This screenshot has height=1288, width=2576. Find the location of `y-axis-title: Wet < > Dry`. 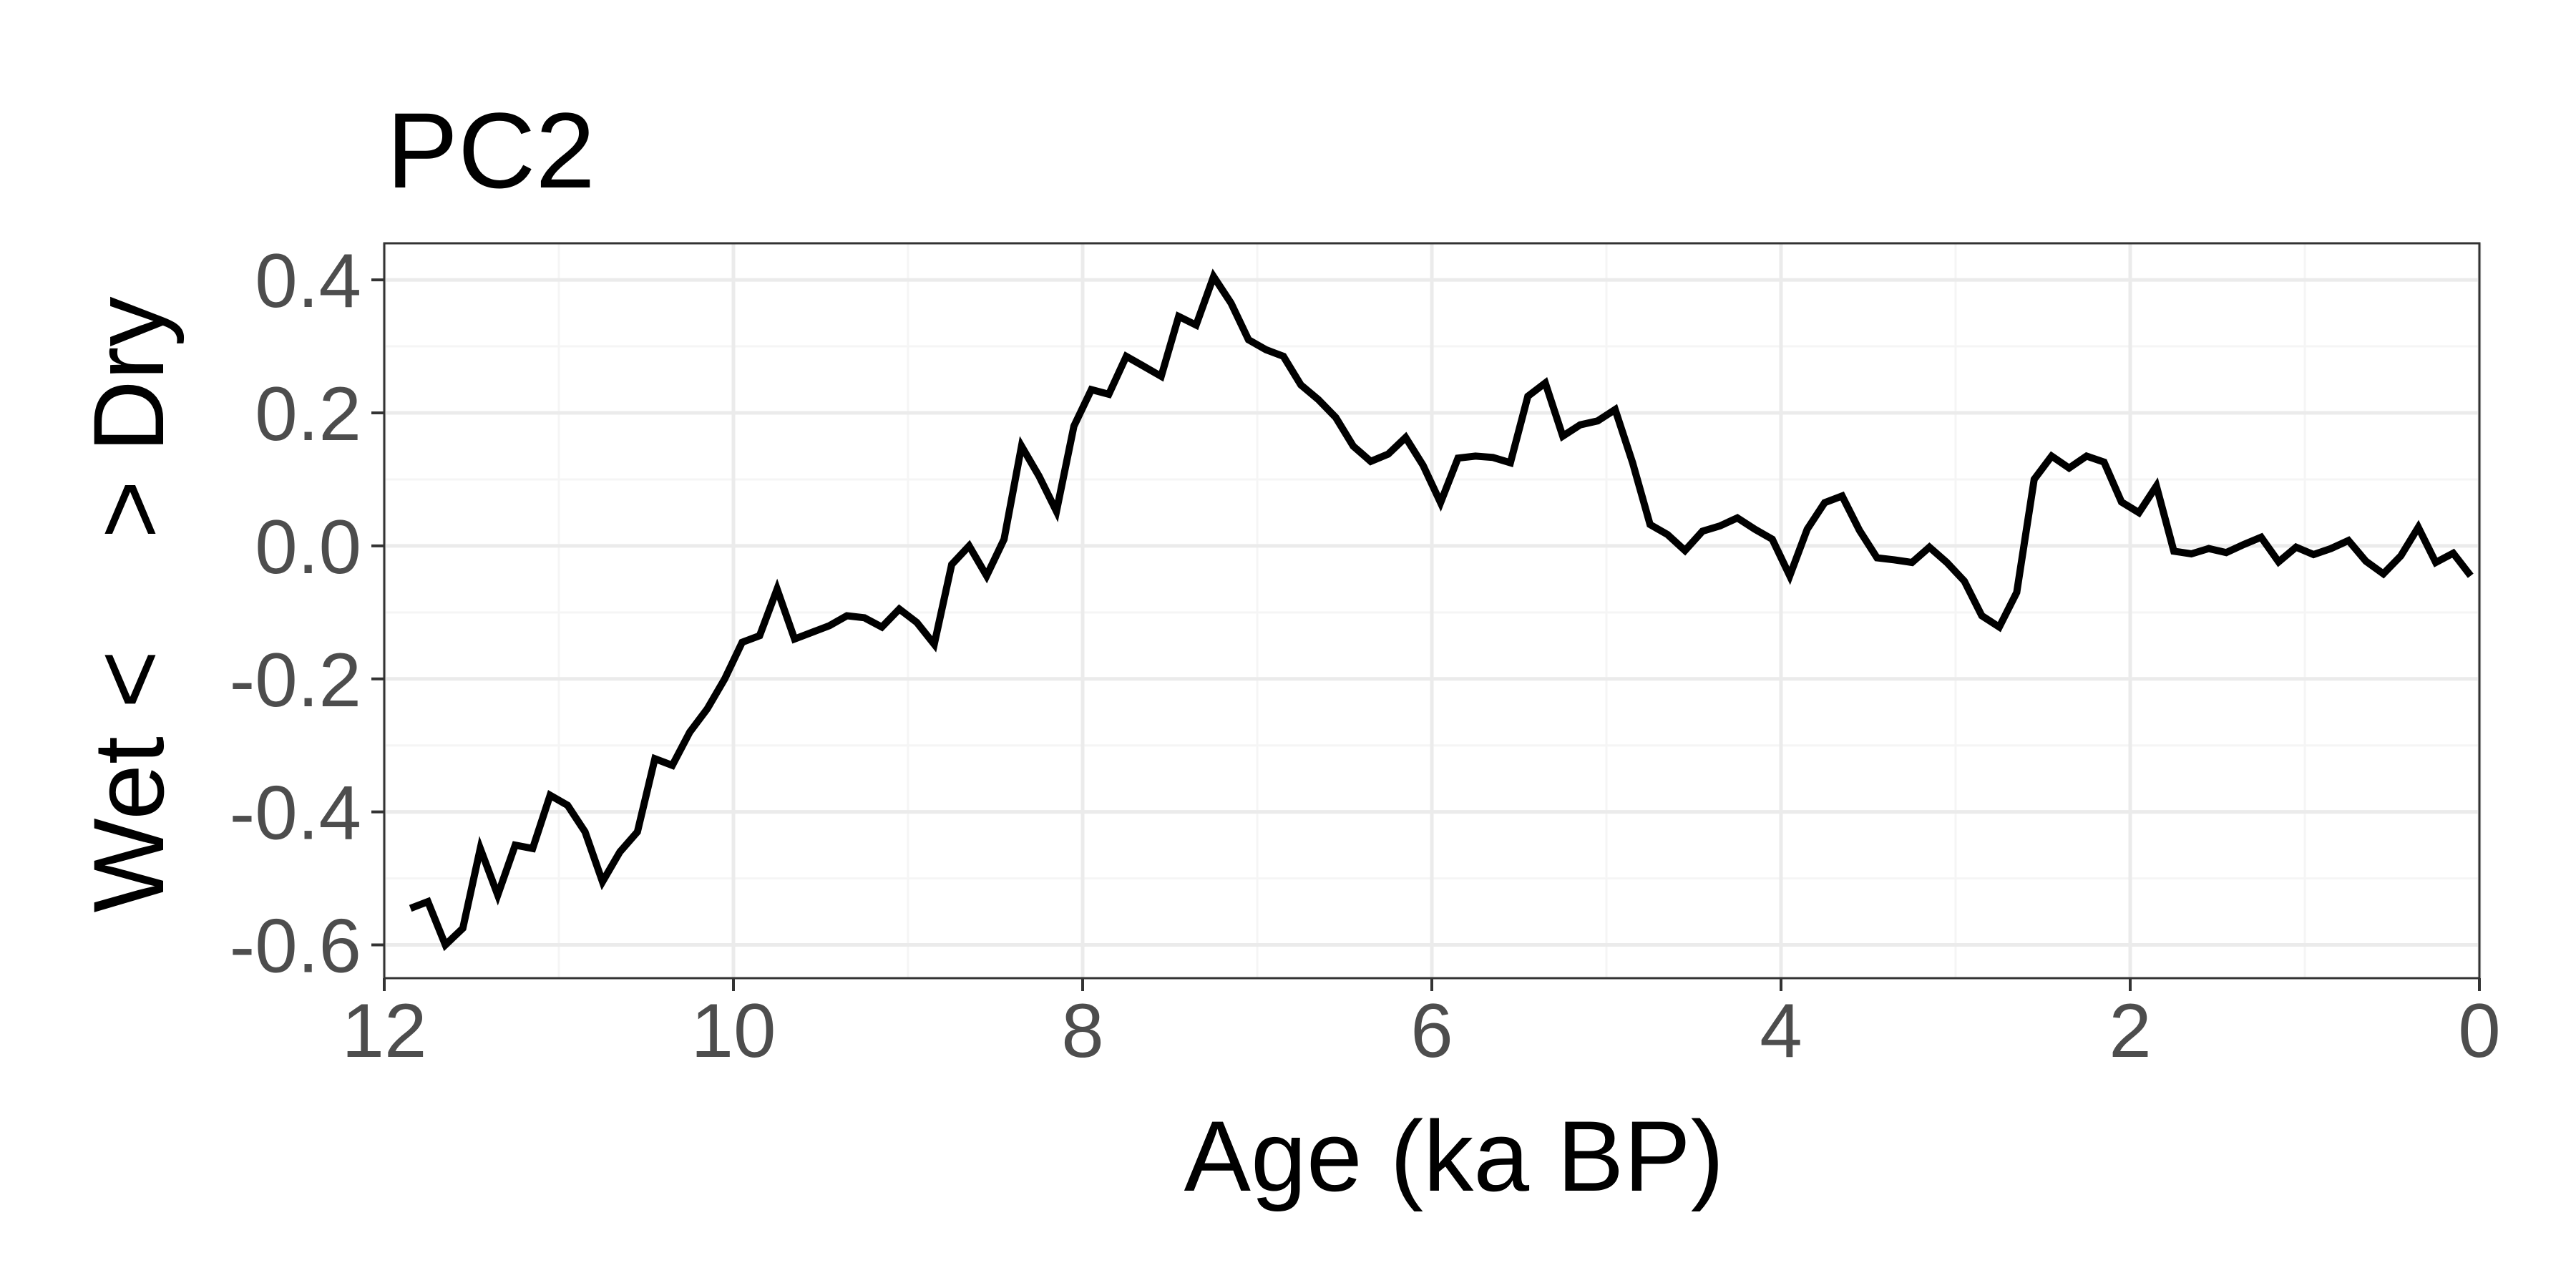

y-axis-title: Wet < > Dry is located at coordinates (128, 605).